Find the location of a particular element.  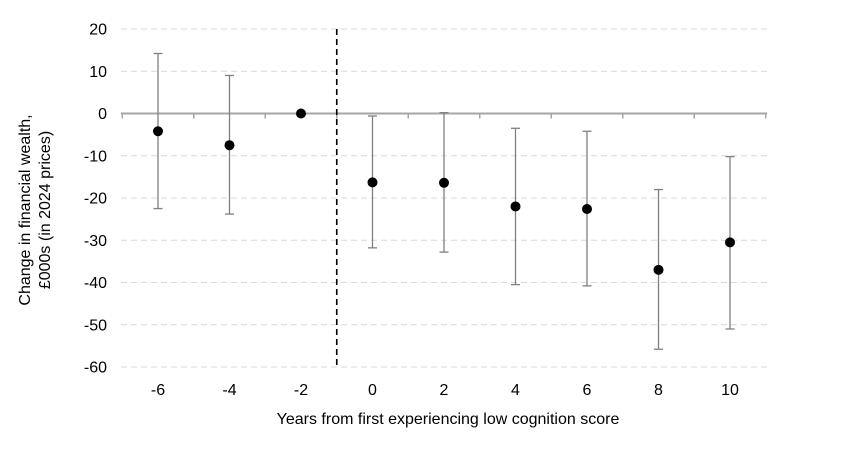

y-tick-label: 20 is located at coordinates (98, 30).